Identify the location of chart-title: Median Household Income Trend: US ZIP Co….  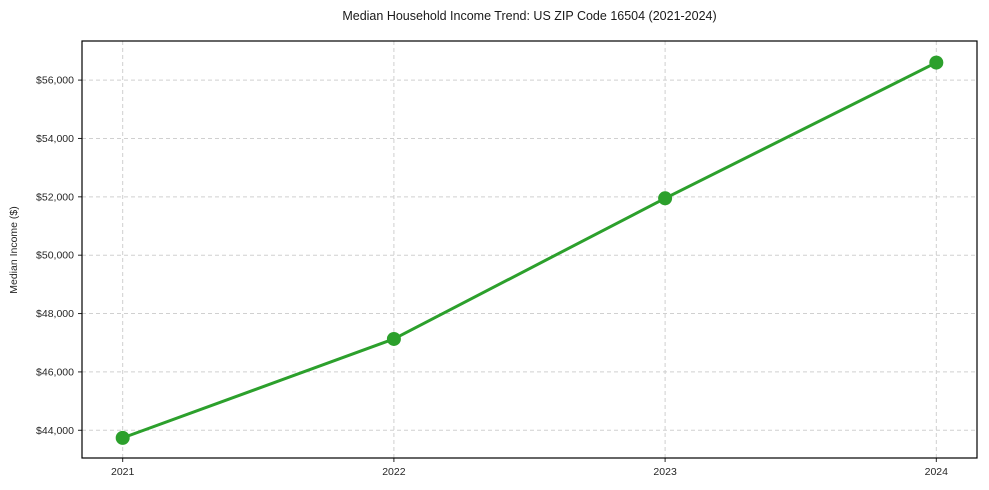
(529, 16).